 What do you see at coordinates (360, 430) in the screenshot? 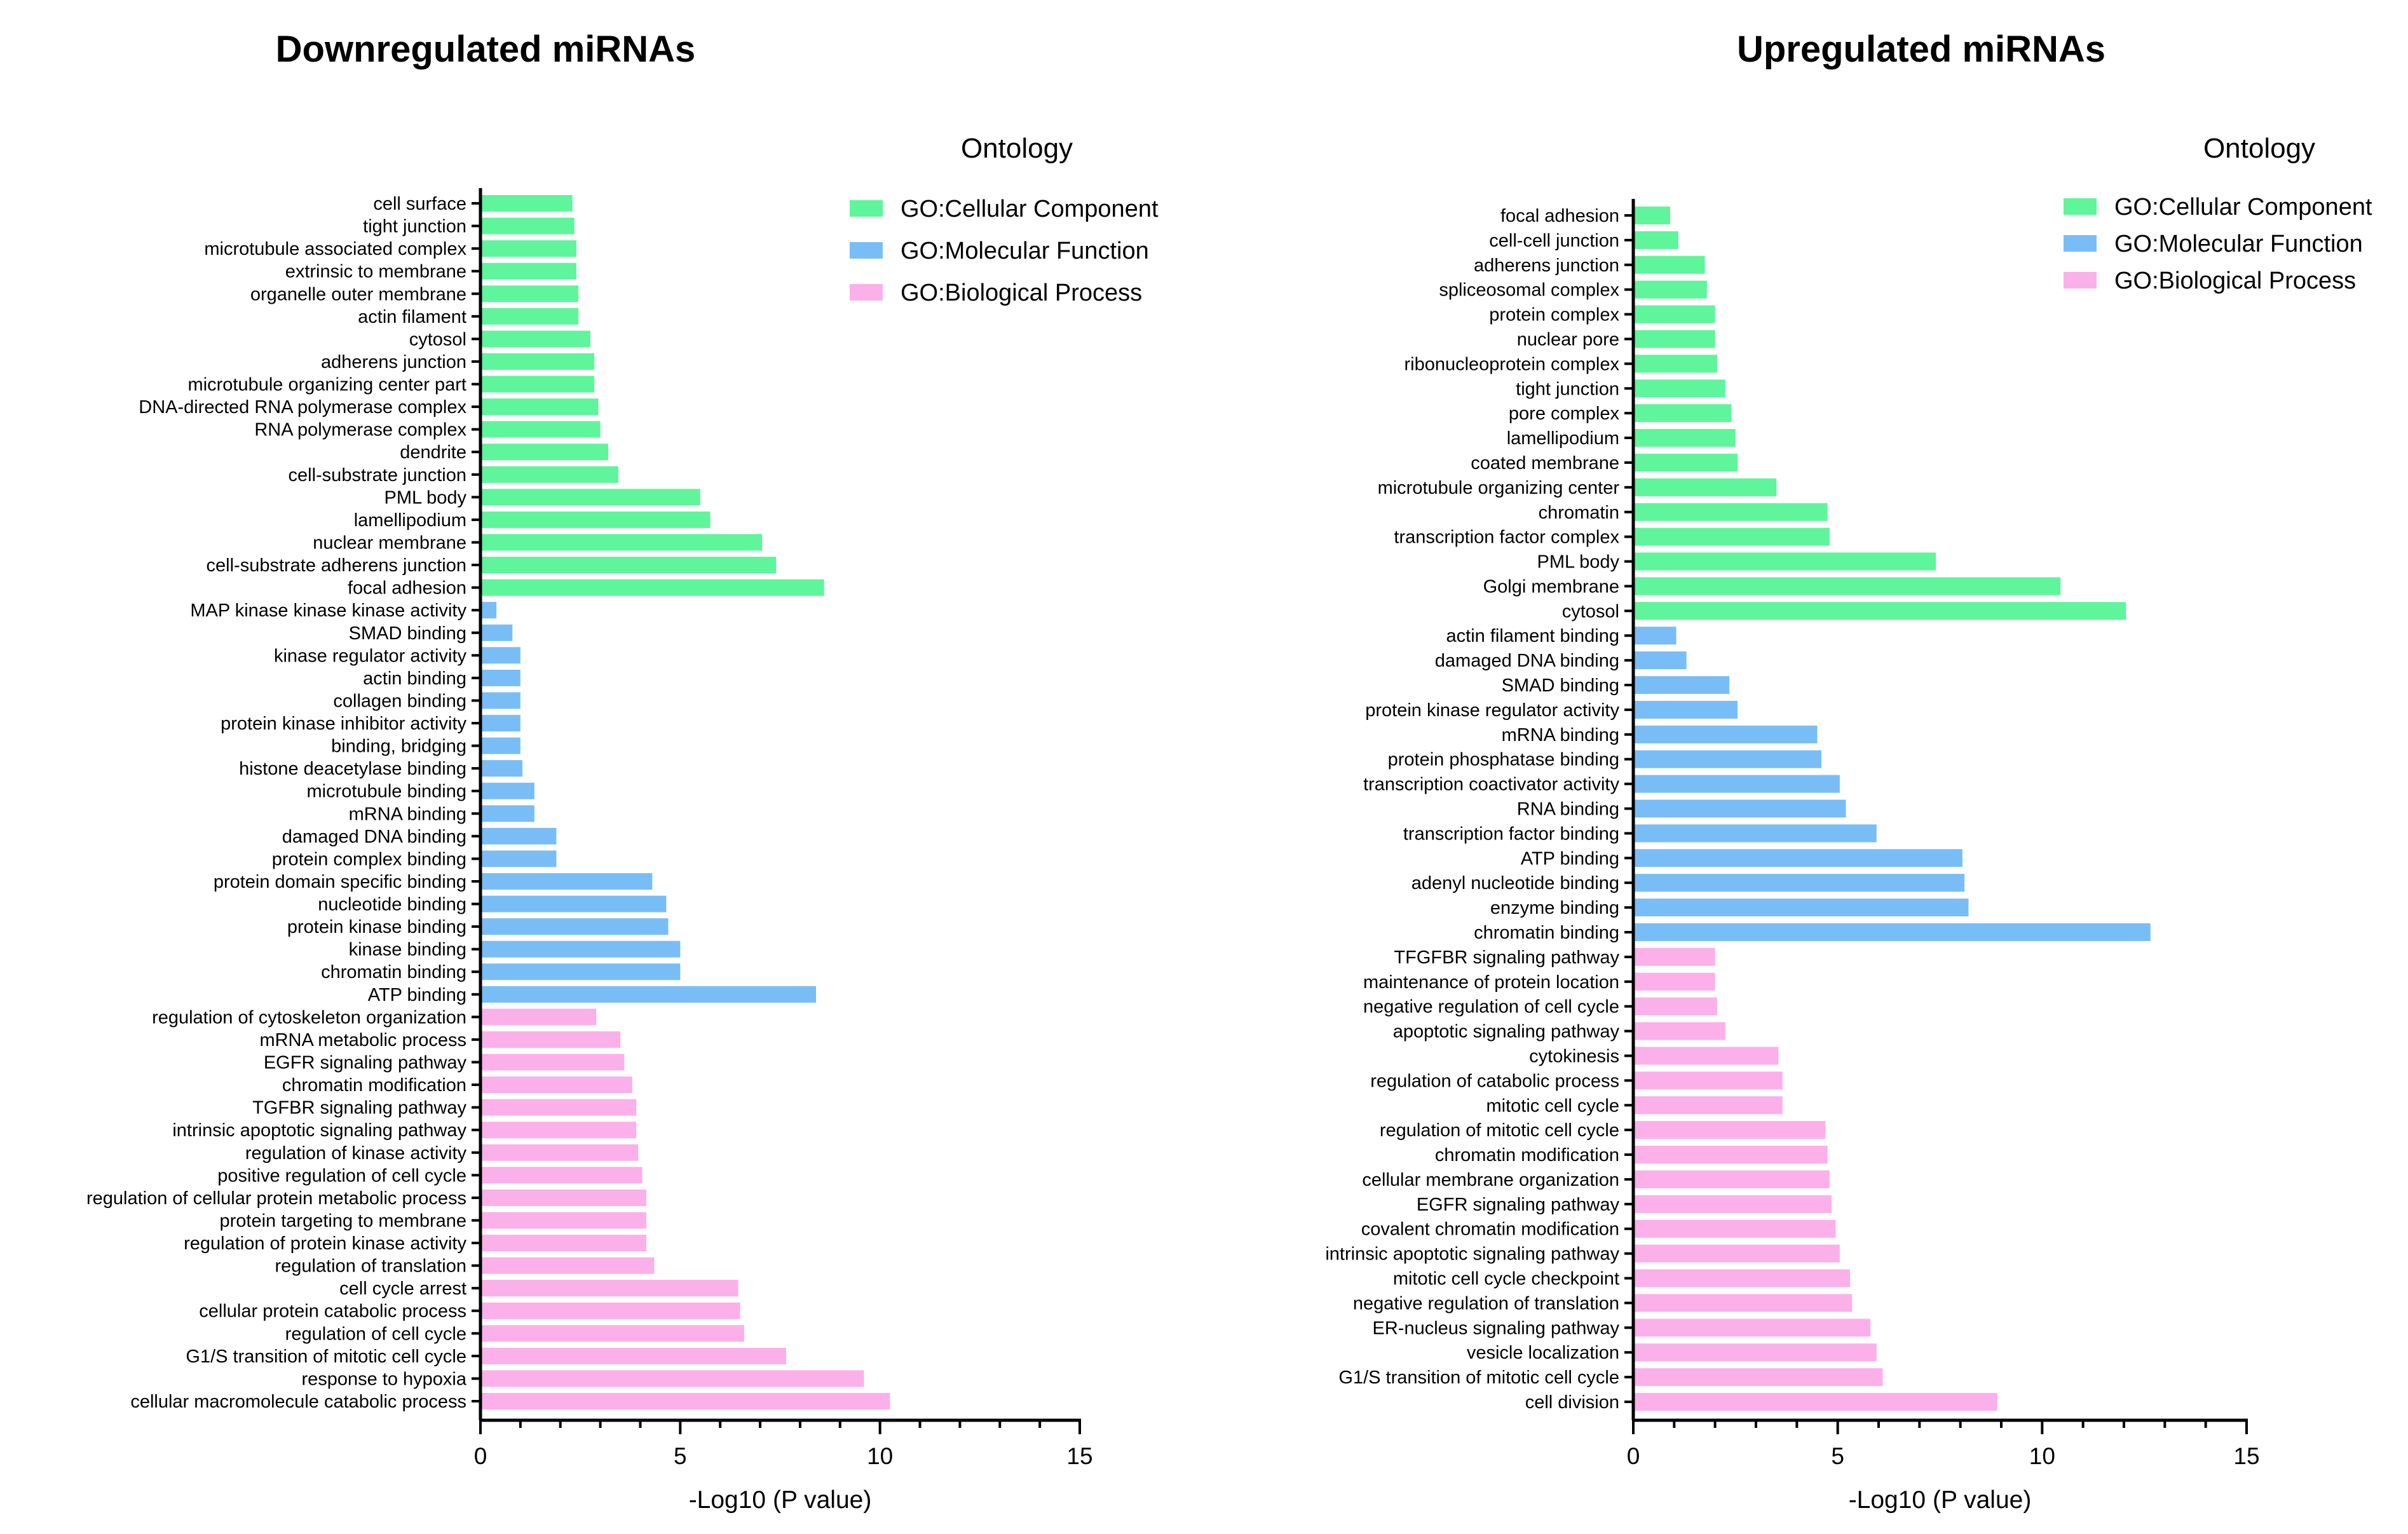
I see `category-label: RNA polymerase complex` at bounding box center [360, 430].